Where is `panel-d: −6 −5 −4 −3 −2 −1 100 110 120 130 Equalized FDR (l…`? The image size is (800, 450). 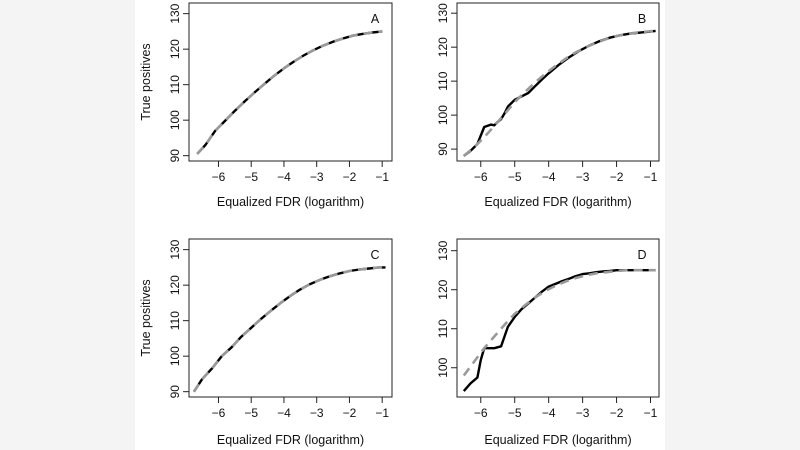 panel-d: −6 −5 −4 −3 −2 −1 100 110 120 130 Equalized FDR (l… is located at coordinates (548, 342).